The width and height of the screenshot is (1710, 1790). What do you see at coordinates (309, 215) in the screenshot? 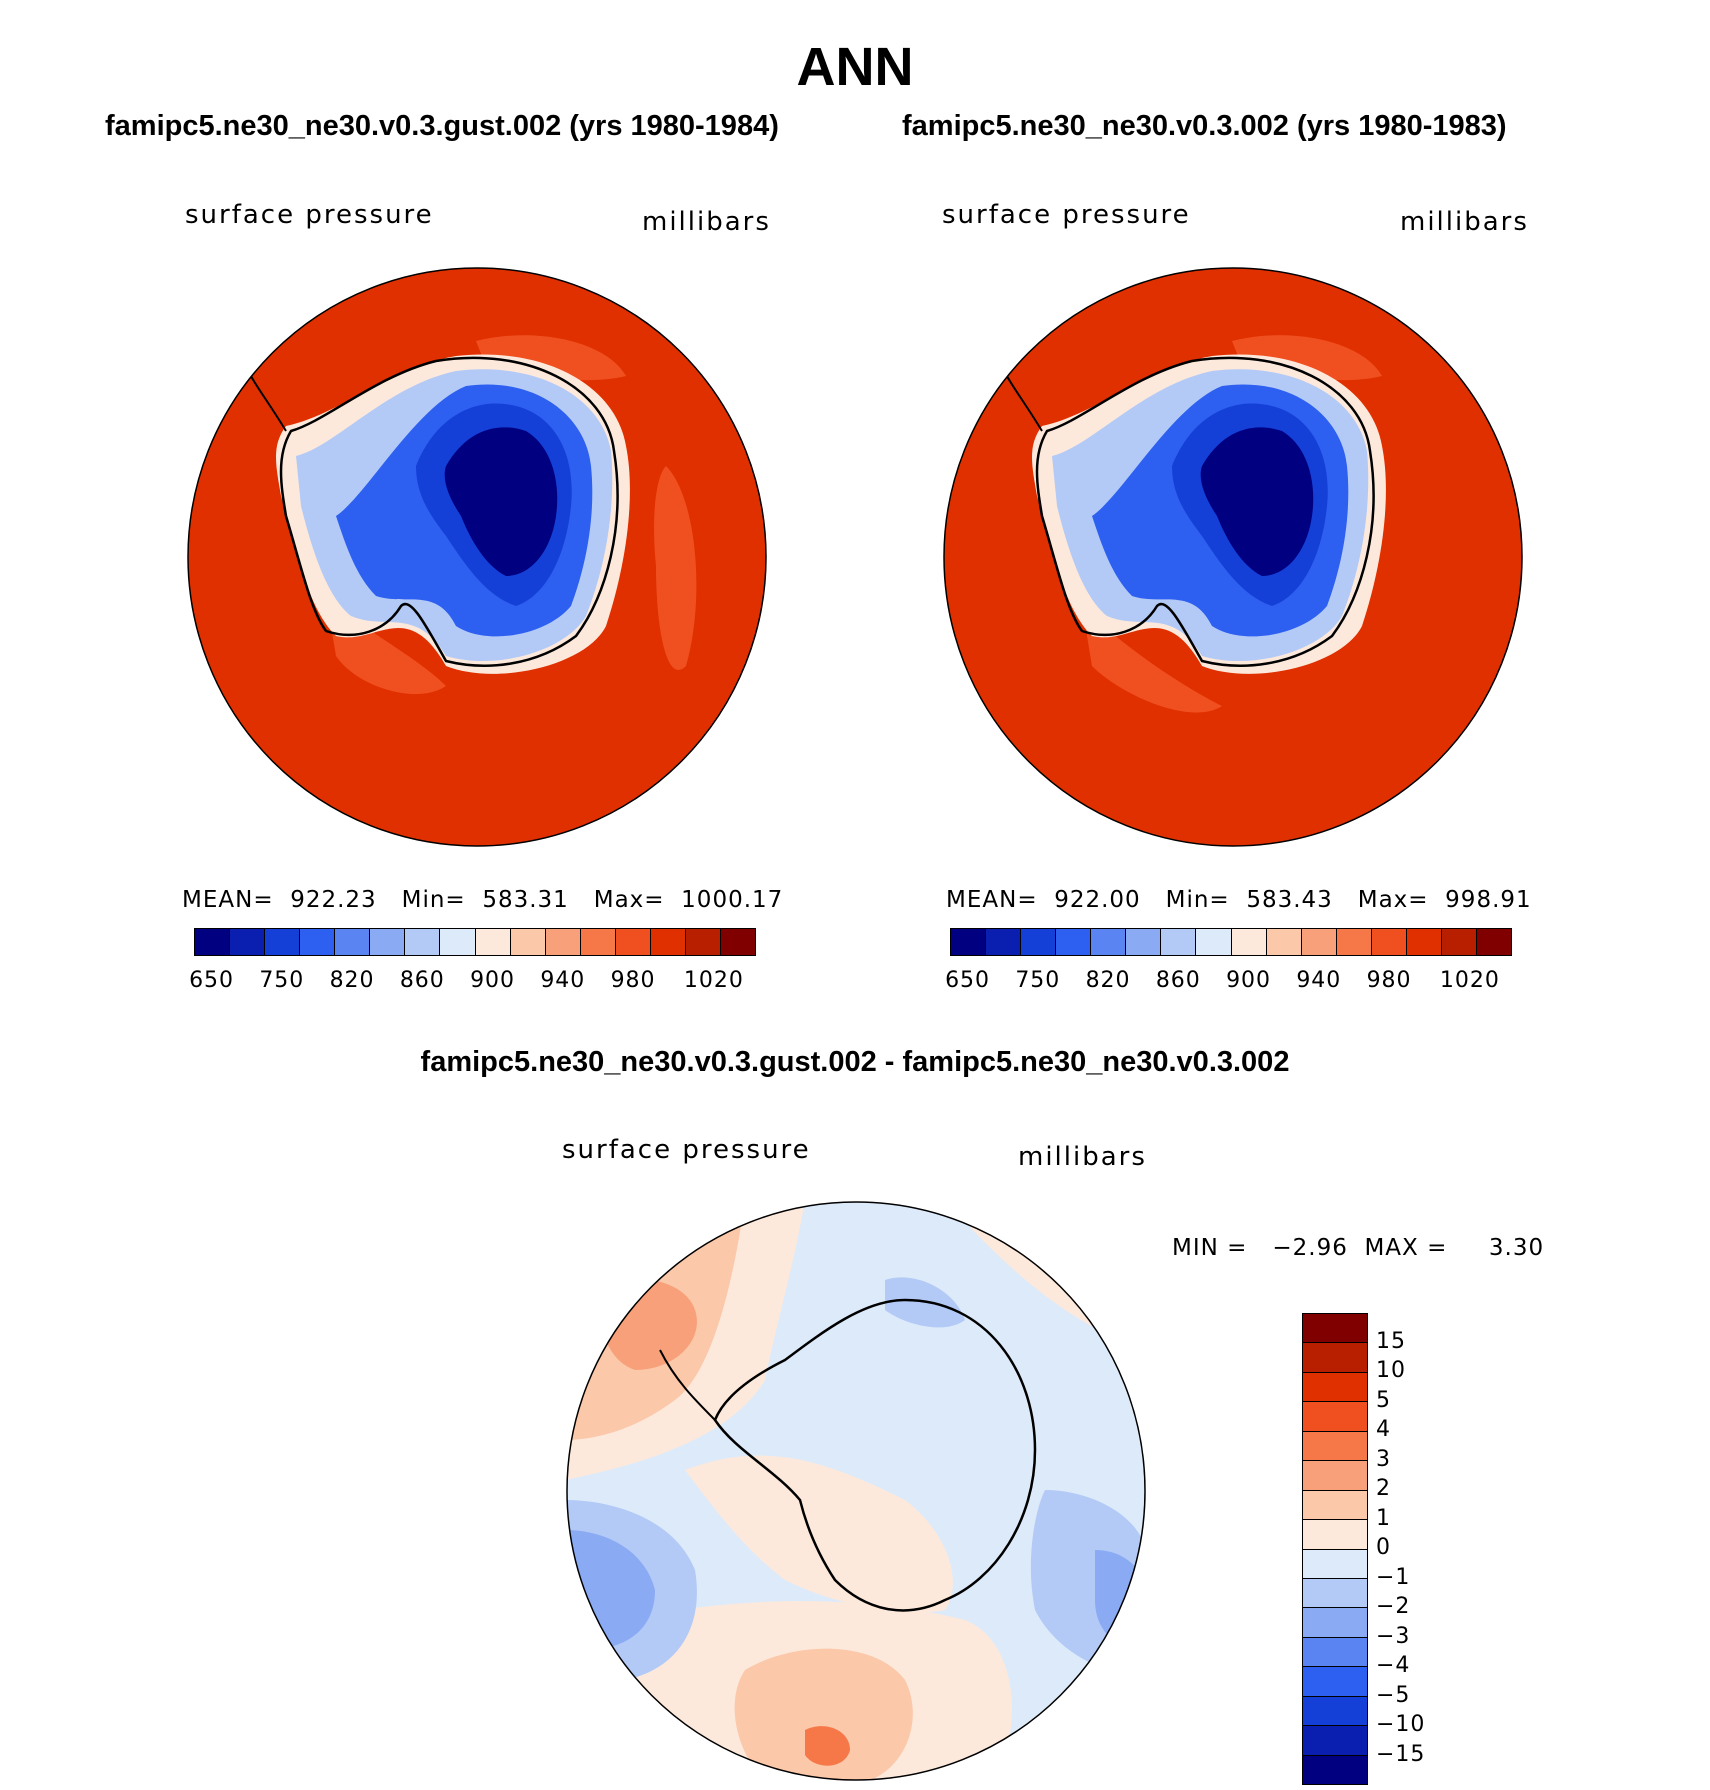
I see `panel-1-variable-label: surface pressure` at bounding box center [309, 215].